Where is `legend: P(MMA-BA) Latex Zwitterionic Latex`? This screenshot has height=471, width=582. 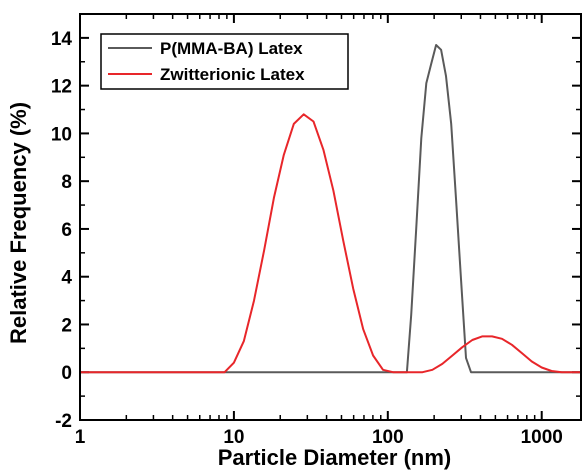 legend: P(MMA-BA) Latex Zwitterionic Latex is located at coordinates (224, 61).